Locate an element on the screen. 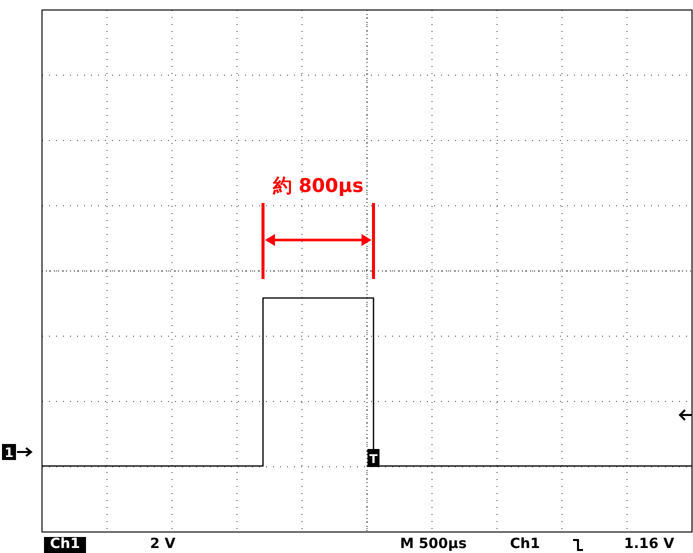  text: 約 800μs is located at coordinates (318, 186).